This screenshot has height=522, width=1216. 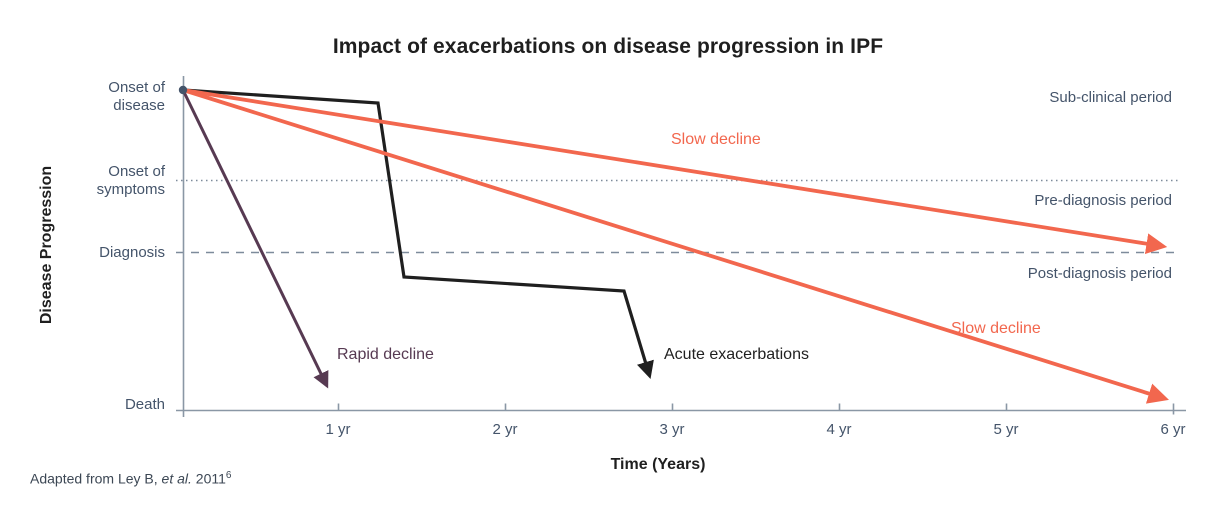 What do you see at coordinates (1103, 200) in the screenshot?
I see `pre-diagnosis-period-label: Pre-diagnosis period` at bounding box center [1103, 200].